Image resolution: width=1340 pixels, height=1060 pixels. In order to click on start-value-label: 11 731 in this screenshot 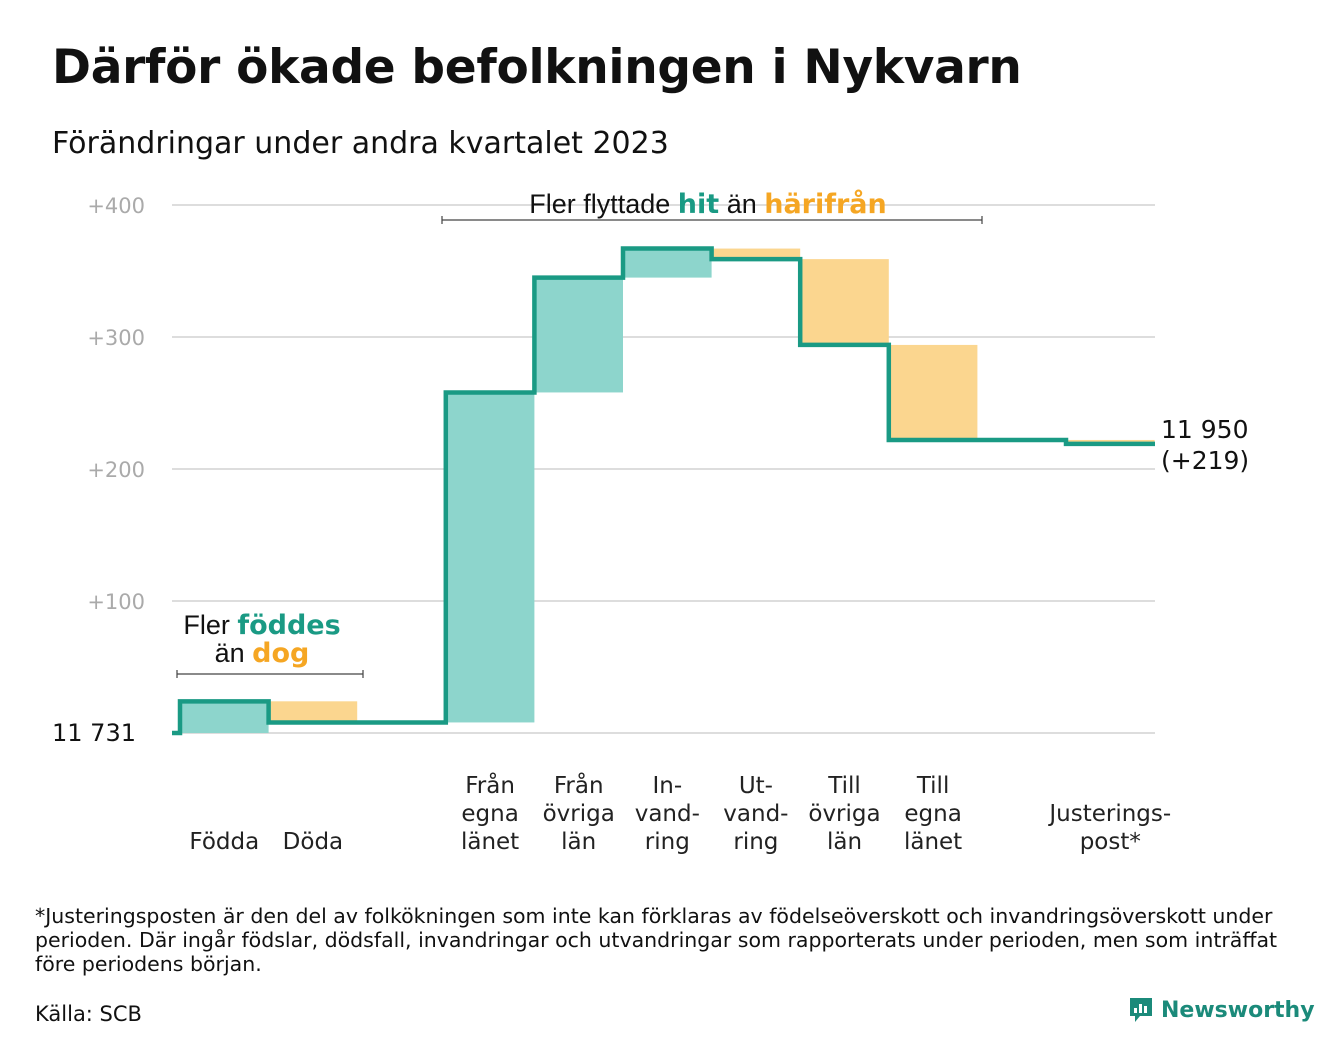, I will do `click(94, 733)`.